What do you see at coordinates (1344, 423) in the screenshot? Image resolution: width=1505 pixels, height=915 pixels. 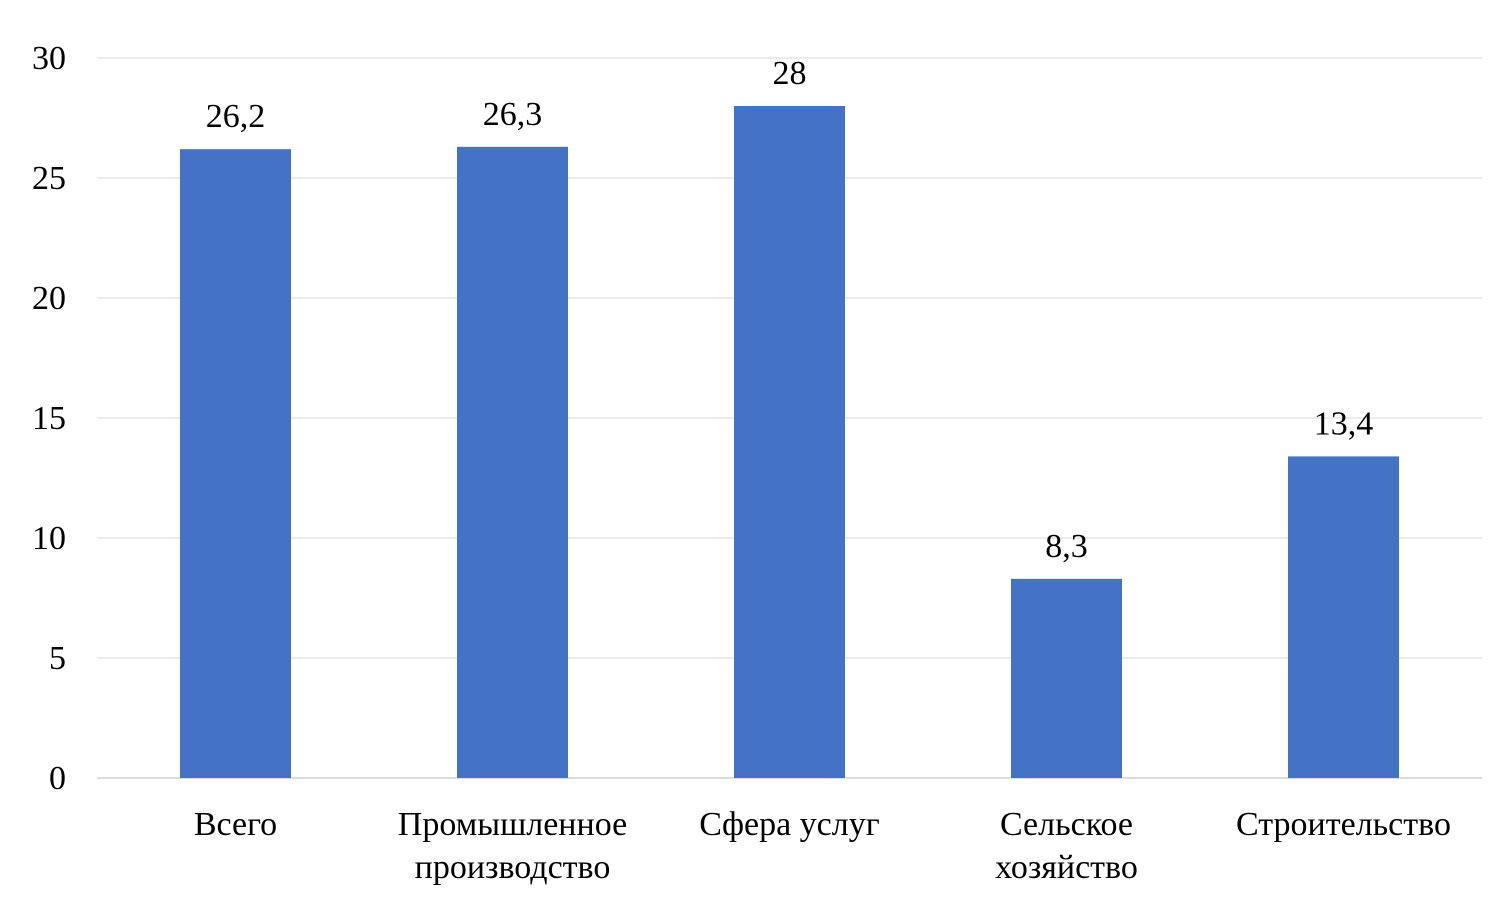 I see `data-label: 13,4` at bounding box center [1344, 423].